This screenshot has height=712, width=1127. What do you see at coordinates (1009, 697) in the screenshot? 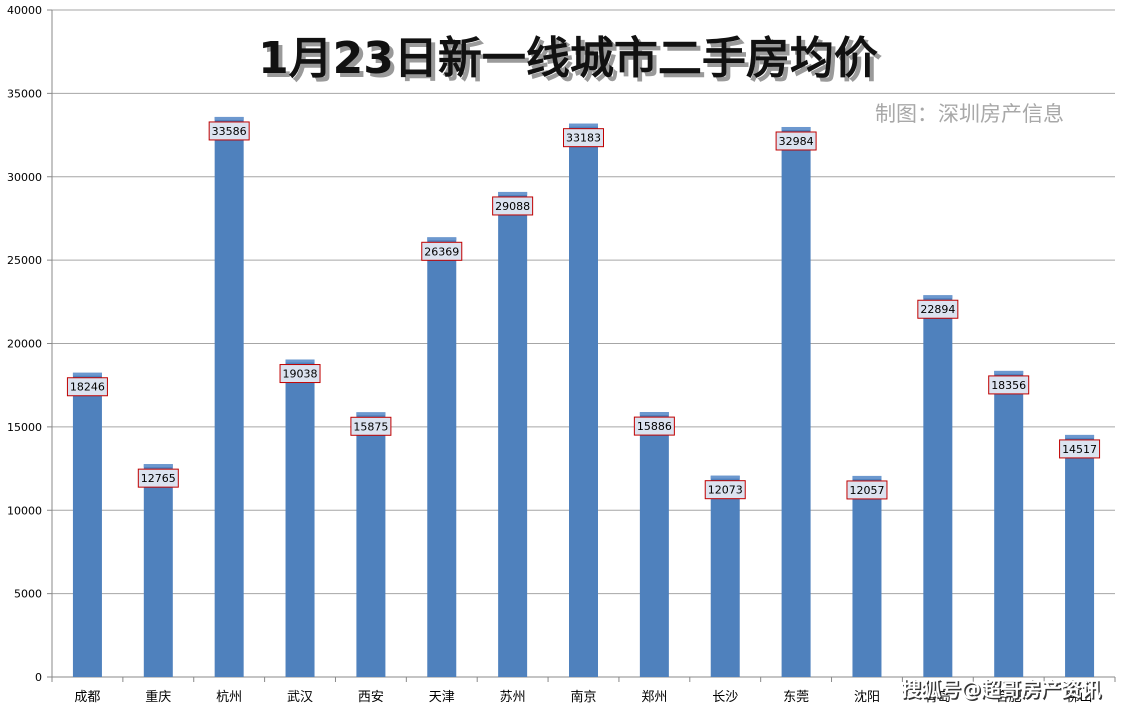
I see `category-label: 合肥` at bounding box center [1009, 697].